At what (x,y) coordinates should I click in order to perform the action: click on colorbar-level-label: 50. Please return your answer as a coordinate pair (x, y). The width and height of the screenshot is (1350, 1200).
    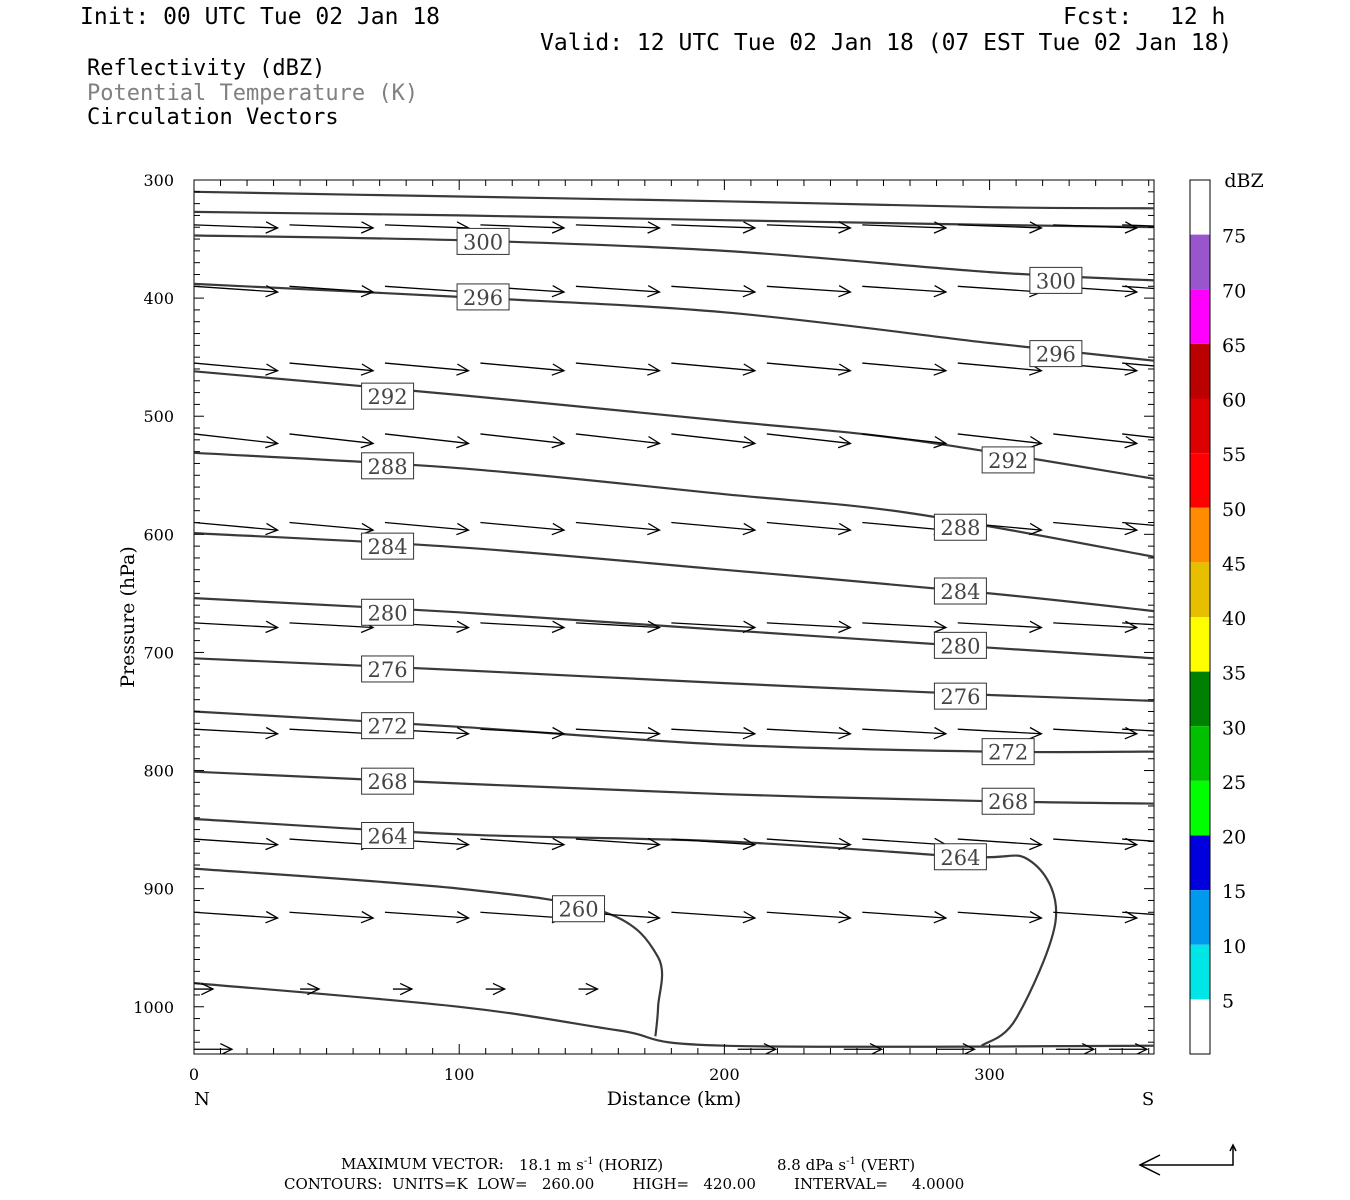
    Looking at the image, I should click on (1234, 510).